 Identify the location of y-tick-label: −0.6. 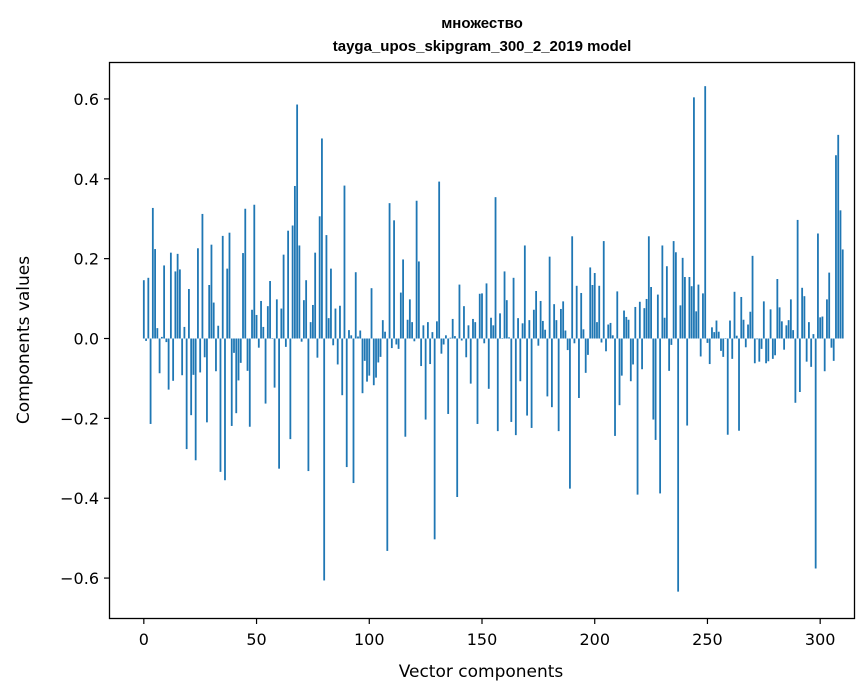
(79, 578).